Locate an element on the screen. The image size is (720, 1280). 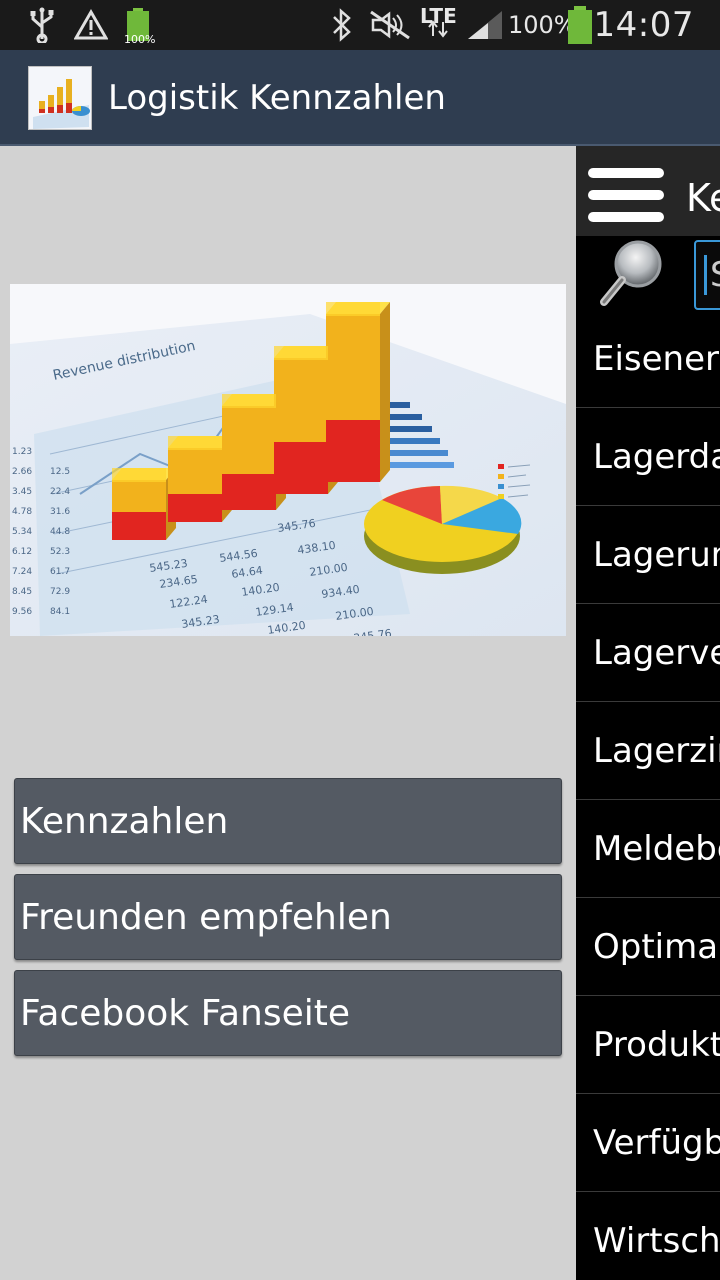
drawer-item-label: Verfügb is located at coordinates (656, 1142).